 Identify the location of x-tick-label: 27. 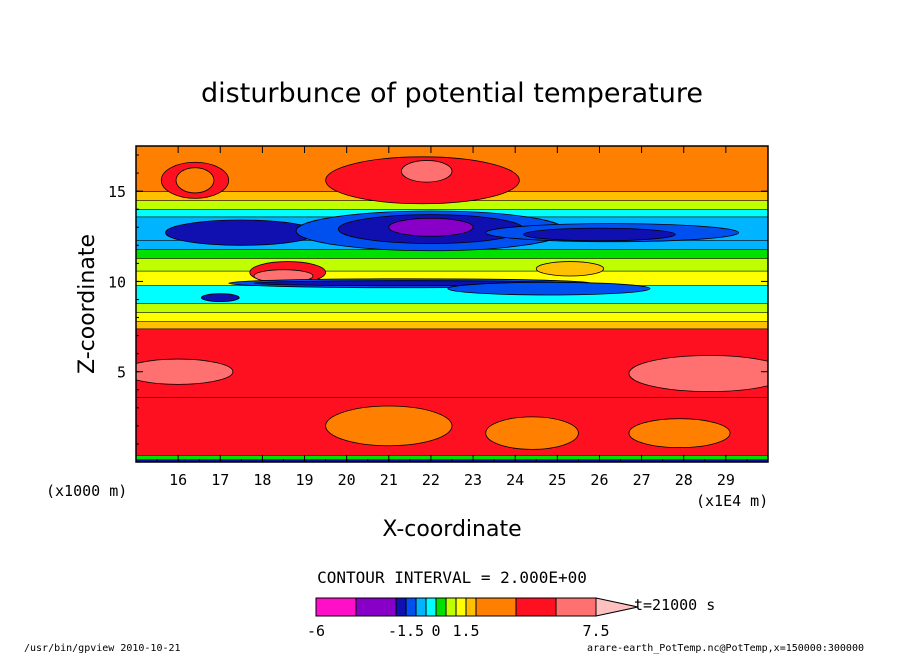
(642, 480).